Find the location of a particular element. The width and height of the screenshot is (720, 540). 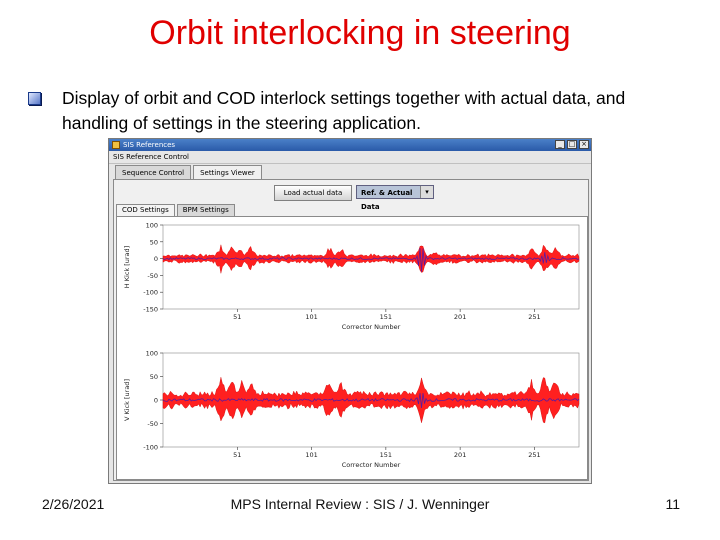

footer-date: 2/26/2021 is located at coordinates (73, 504).